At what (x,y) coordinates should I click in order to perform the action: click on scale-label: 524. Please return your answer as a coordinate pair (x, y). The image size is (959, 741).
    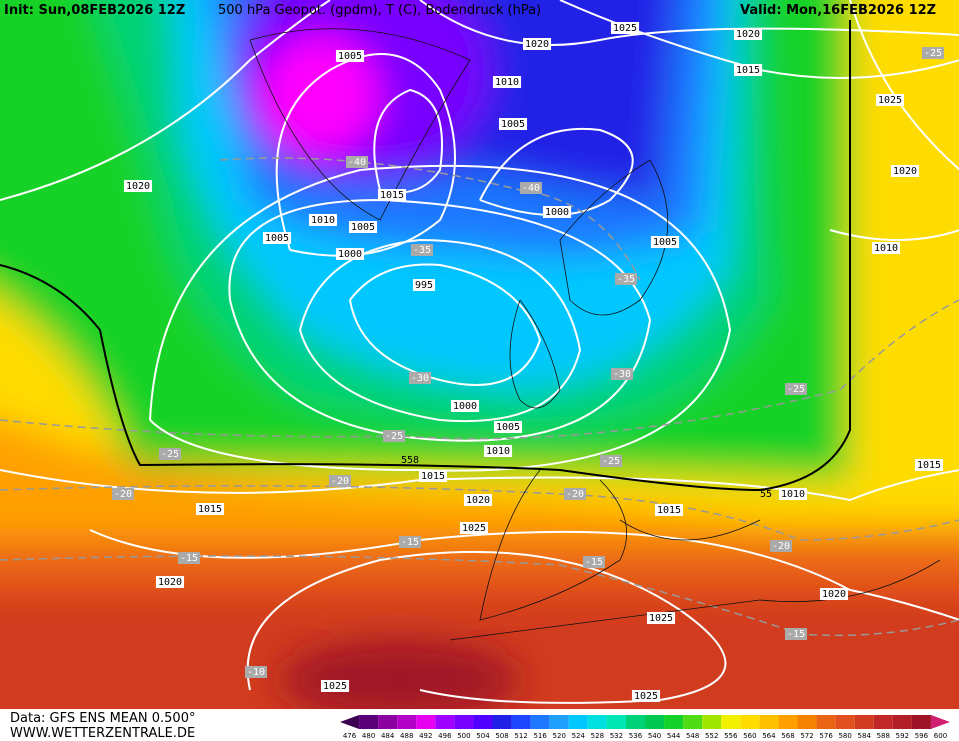
    Looking at the image, I should click on (579, 736).